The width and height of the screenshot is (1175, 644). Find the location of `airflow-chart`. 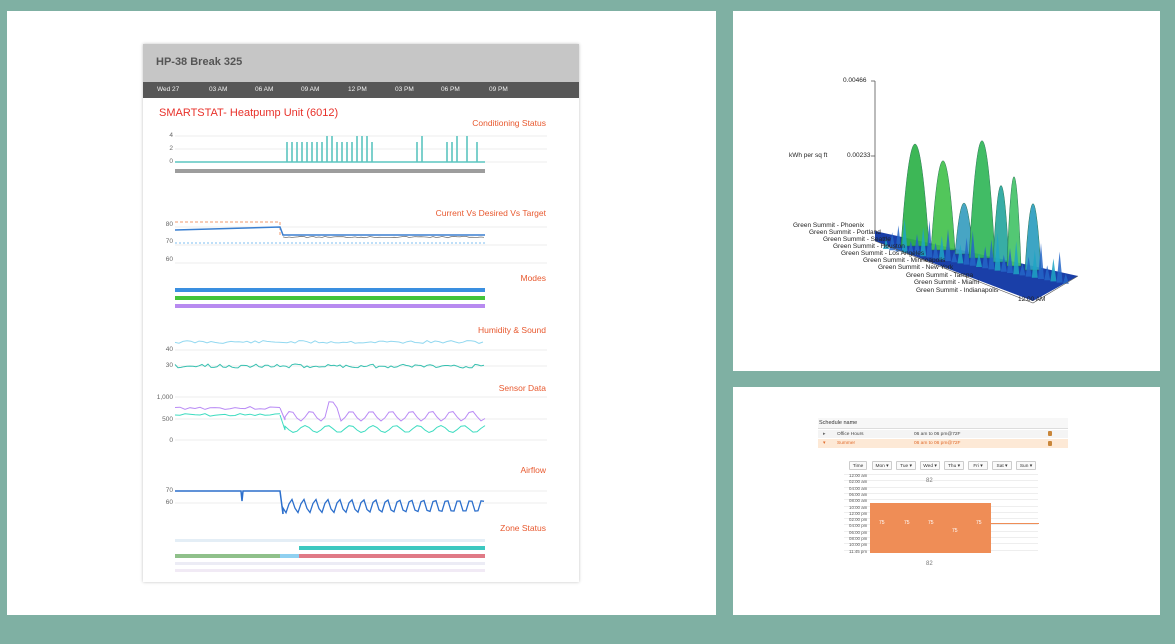

airflow-chart is located at coordinates (361, 502).